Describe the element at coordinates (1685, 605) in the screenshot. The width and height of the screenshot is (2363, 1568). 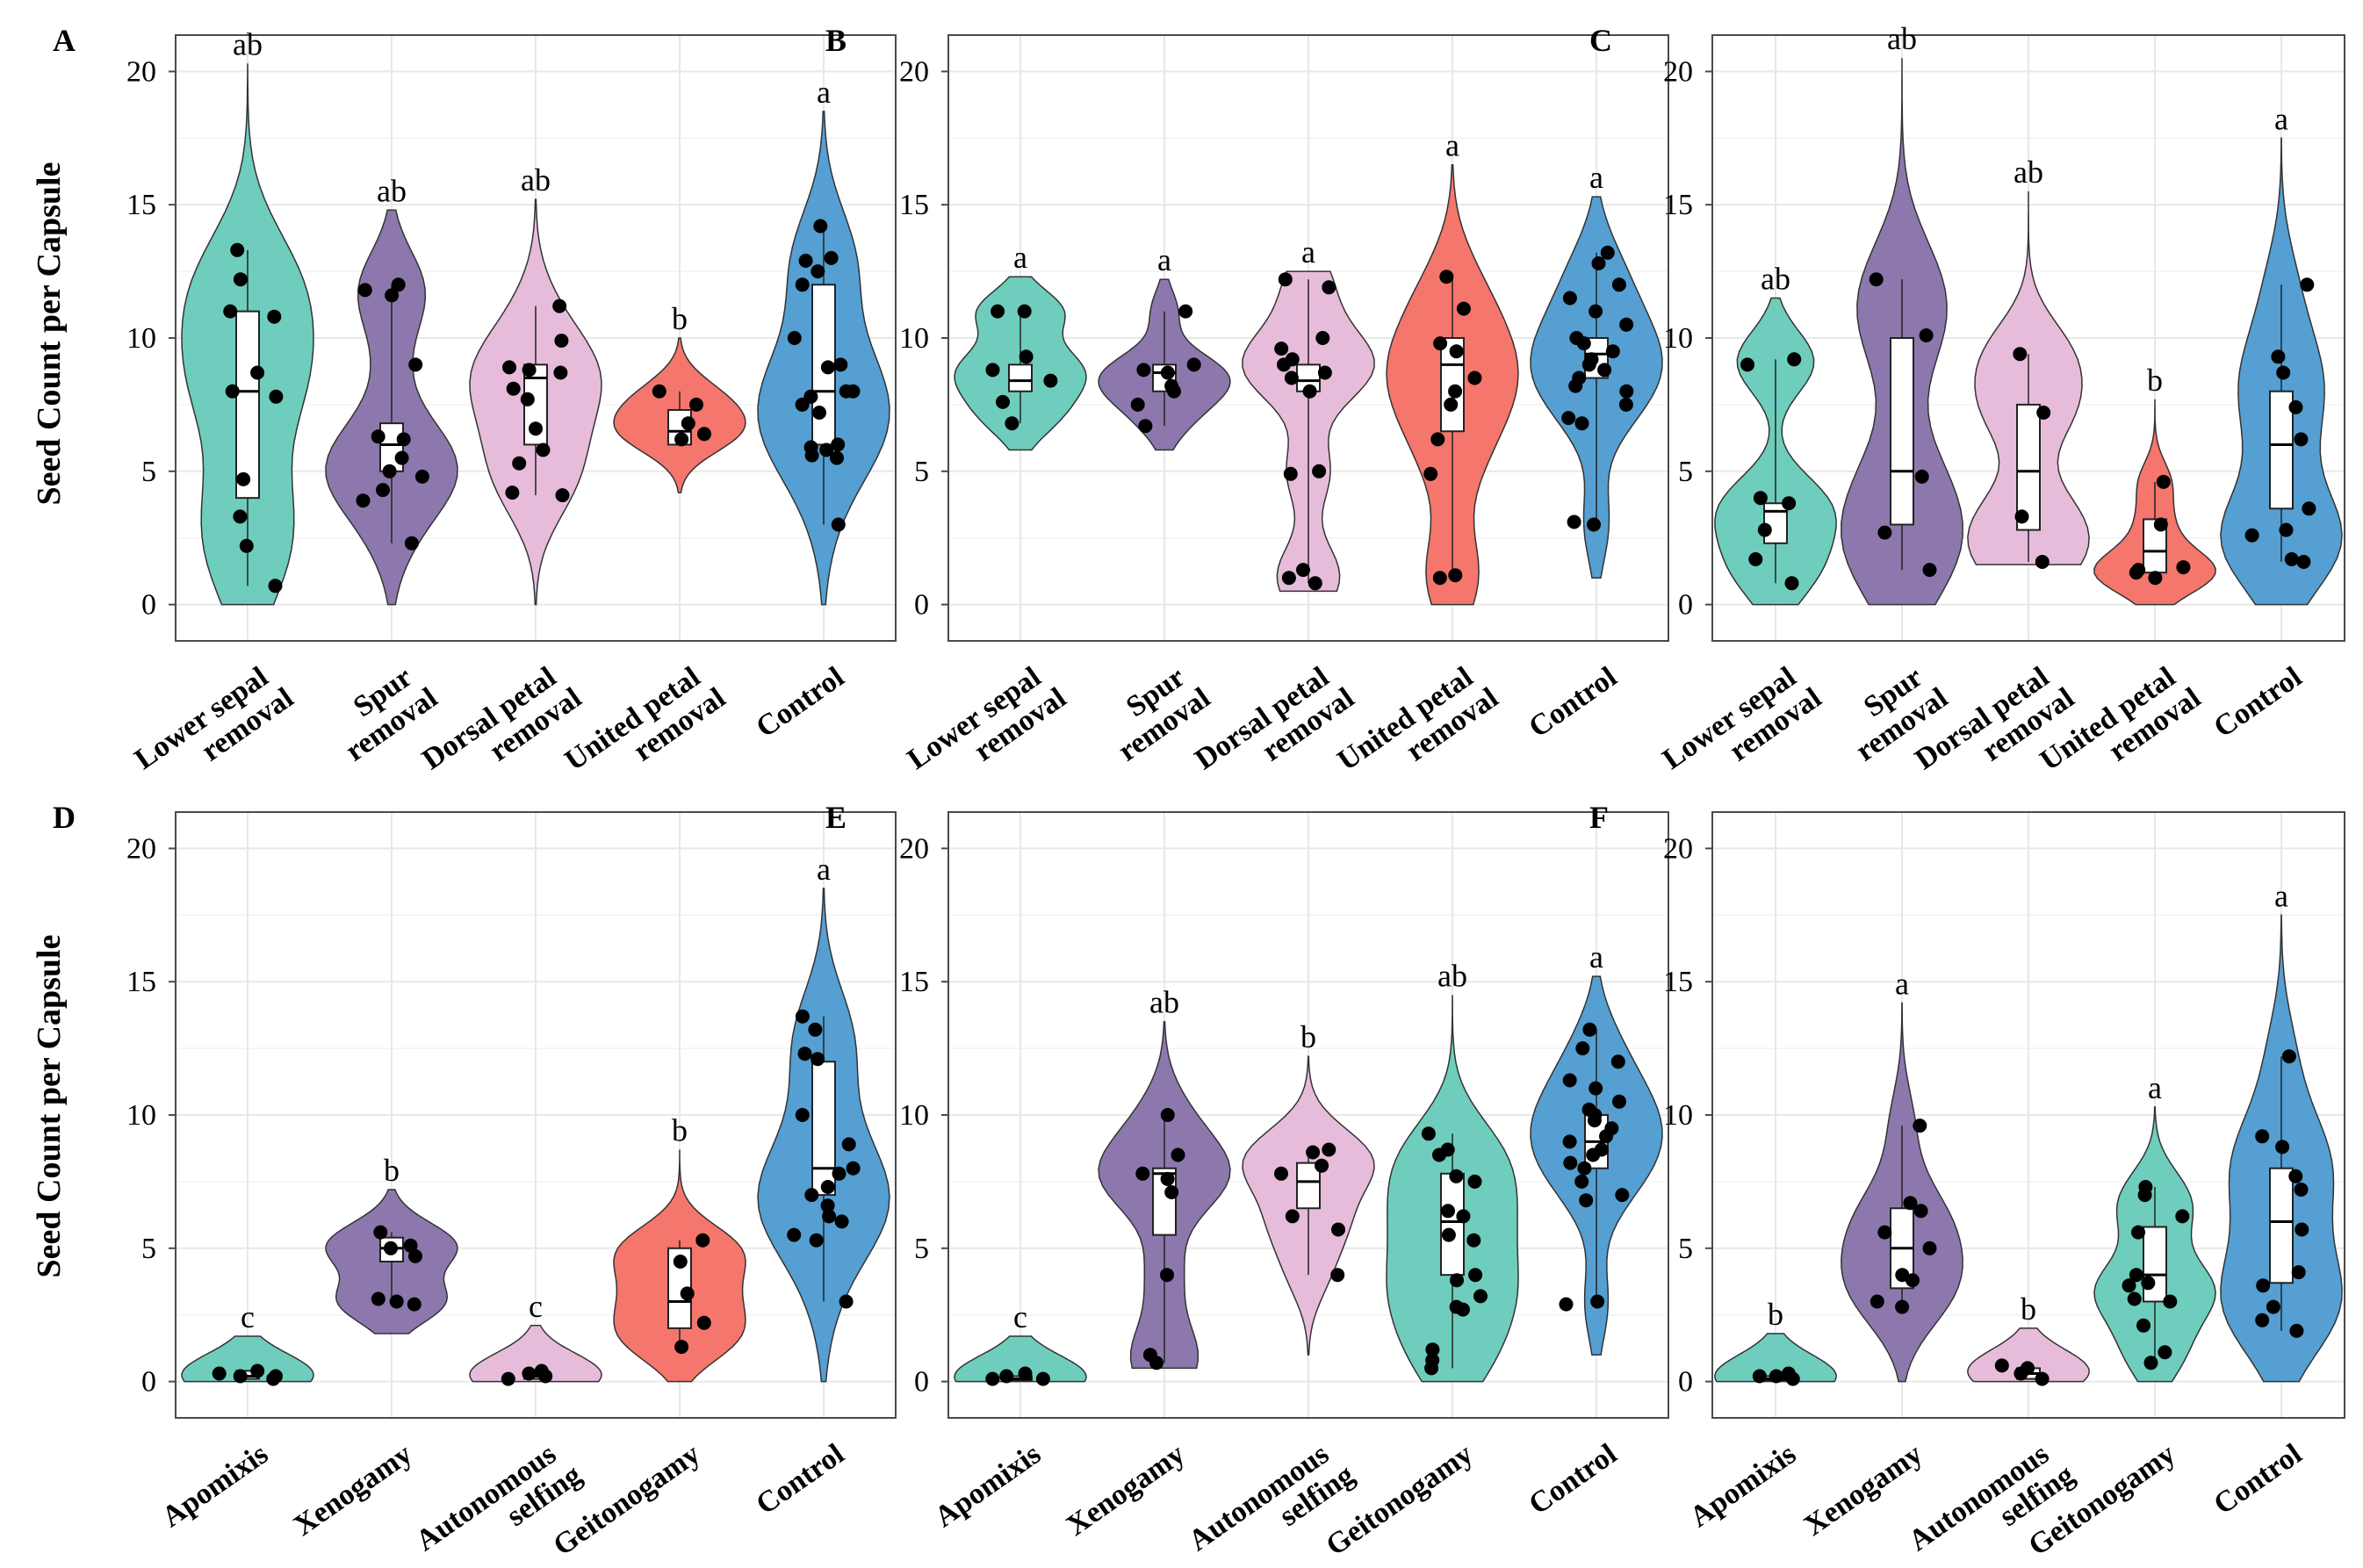
I see `y-tick-label: 0` at that location.